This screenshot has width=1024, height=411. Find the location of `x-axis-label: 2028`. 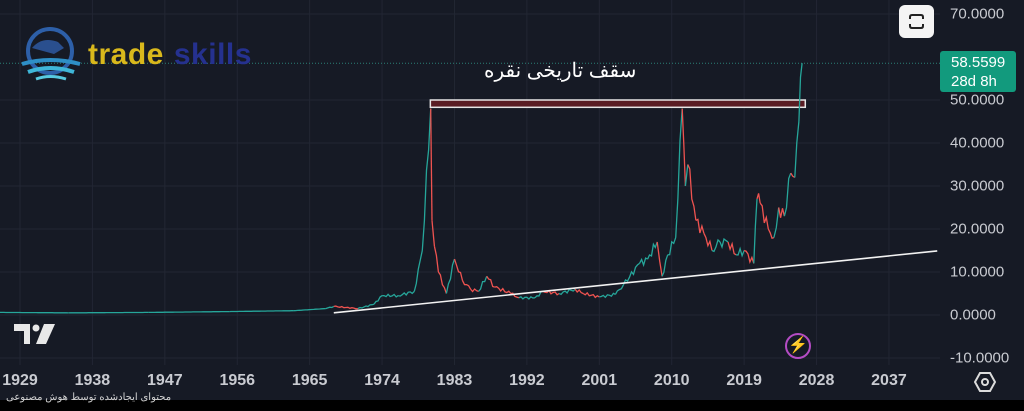

x-axis-label: 2028 is located at coordinates (816, 380).